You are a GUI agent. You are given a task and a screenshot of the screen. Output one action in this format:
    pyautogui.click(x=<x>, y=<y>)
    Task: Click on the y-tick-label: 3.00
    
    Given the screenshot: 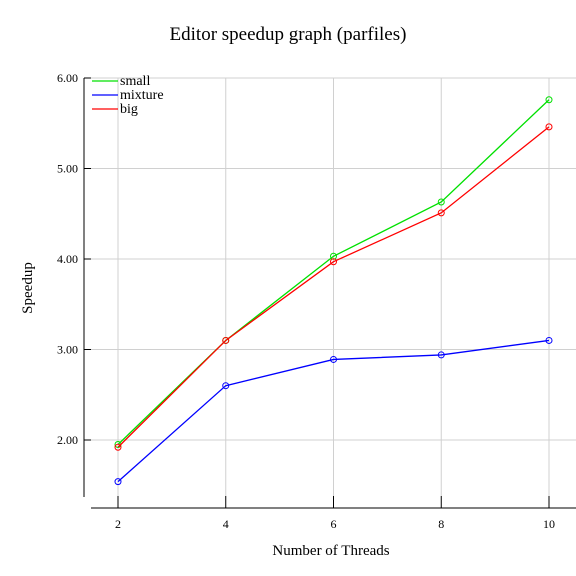 What is the action you would take?
    pyautogui.click(x=67, y=350)
    